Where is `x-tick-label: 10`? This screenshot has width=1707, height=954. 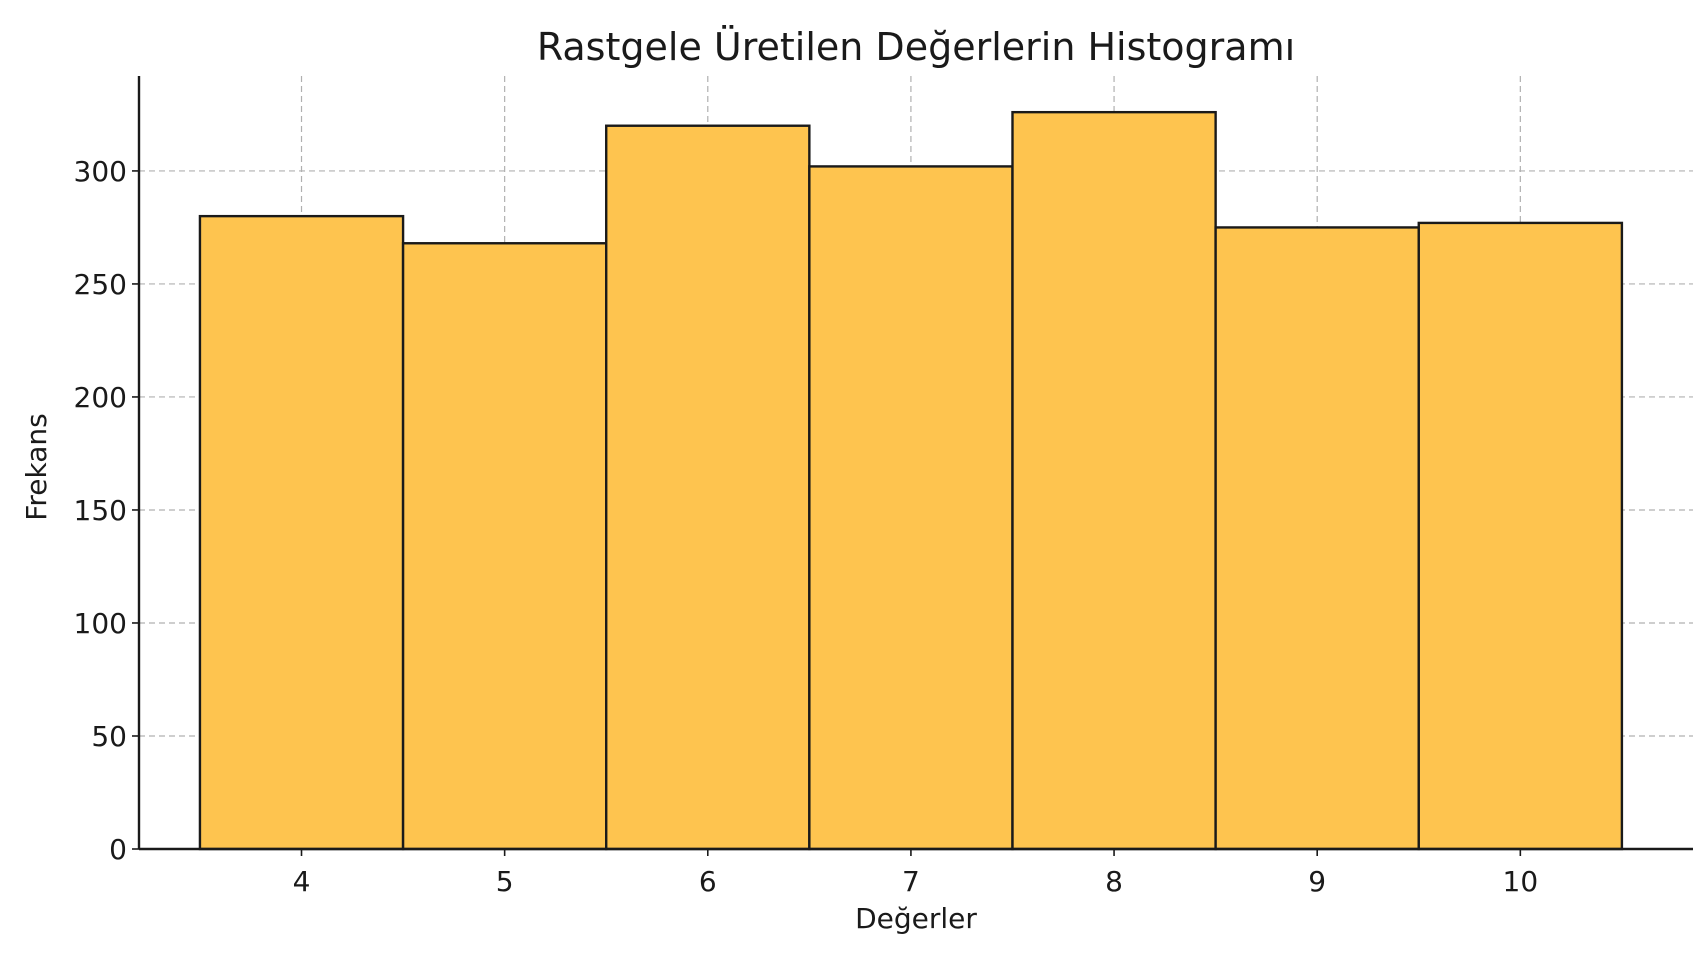 x-tick-label: 10 is located at coordinates (1521, 881).